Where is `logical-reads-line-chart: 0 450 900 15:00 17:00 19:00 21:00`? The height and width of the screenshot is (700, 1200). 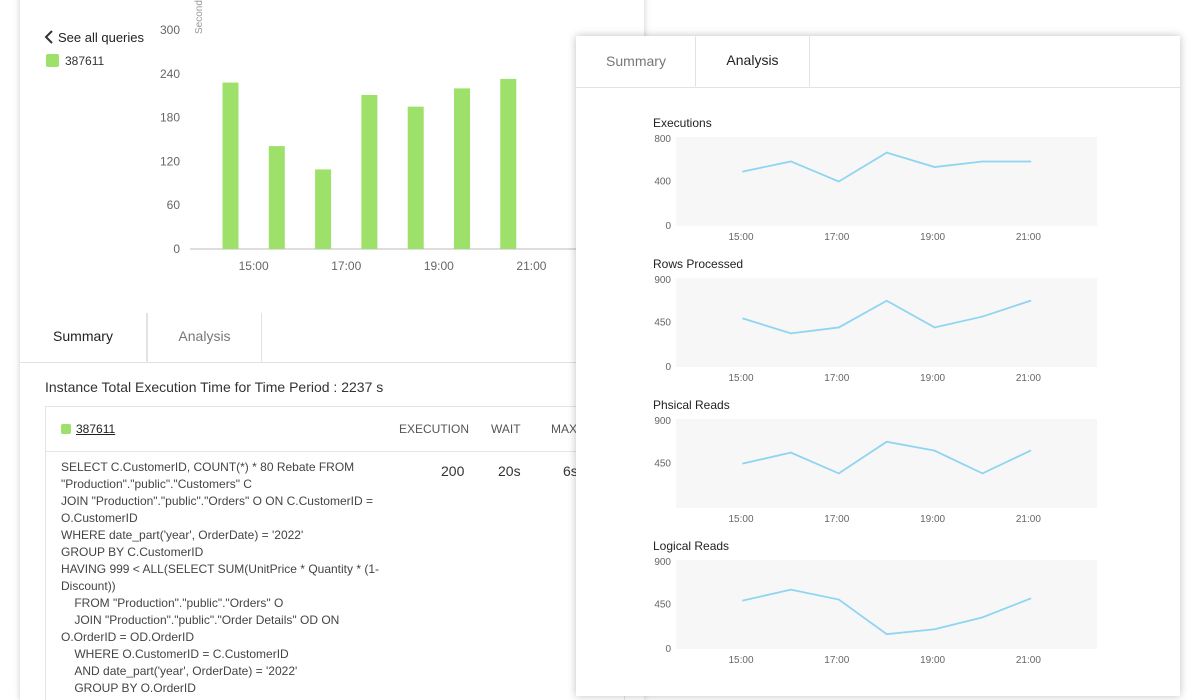
logical-reads-line-chart: 0 450 900 15:00 17:00 19:00 21:00 is located at coordinates (875, 611).